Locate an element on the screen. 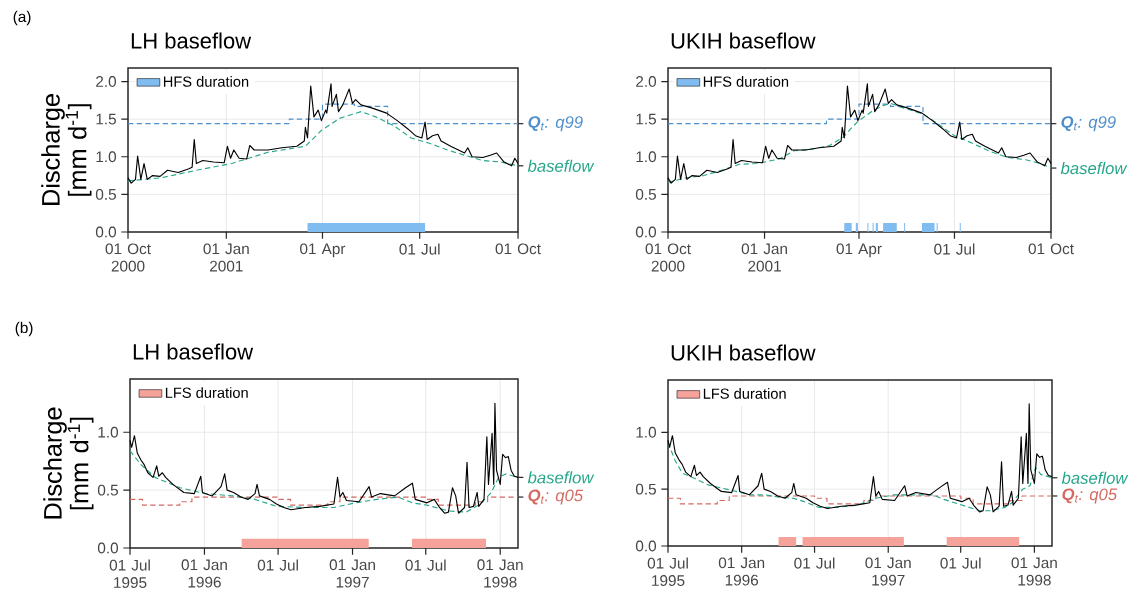 This screenshot has width=1148, height=612. text: (a) is located at coordinates (22, 18).